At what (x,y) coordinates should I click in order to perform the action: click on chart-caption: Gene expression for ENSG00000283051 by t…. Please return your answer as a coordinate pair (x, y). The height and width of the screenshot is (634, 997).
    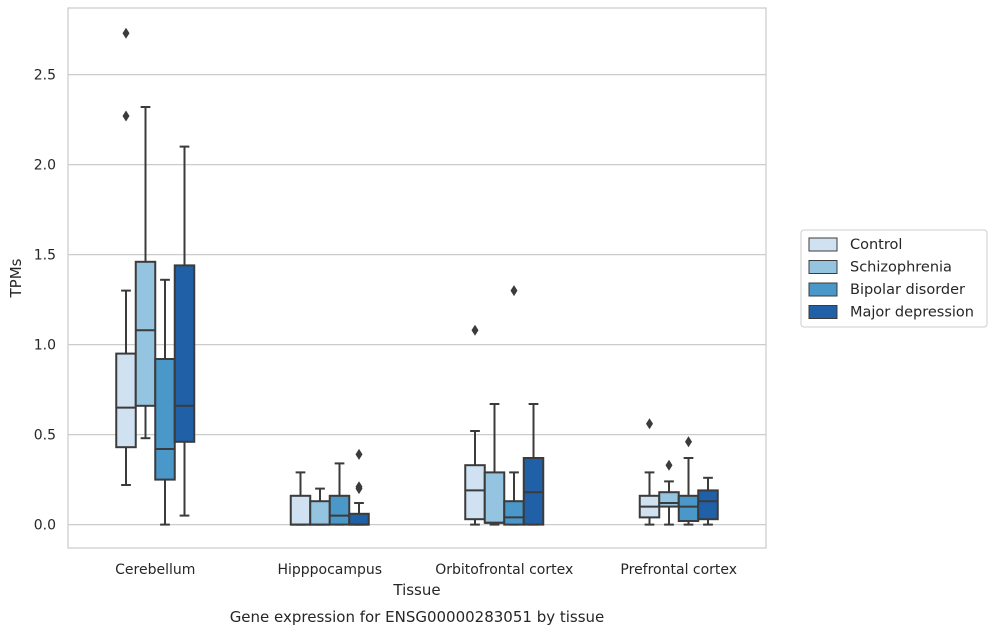
    Looking at the image, I should click on (417, 617).